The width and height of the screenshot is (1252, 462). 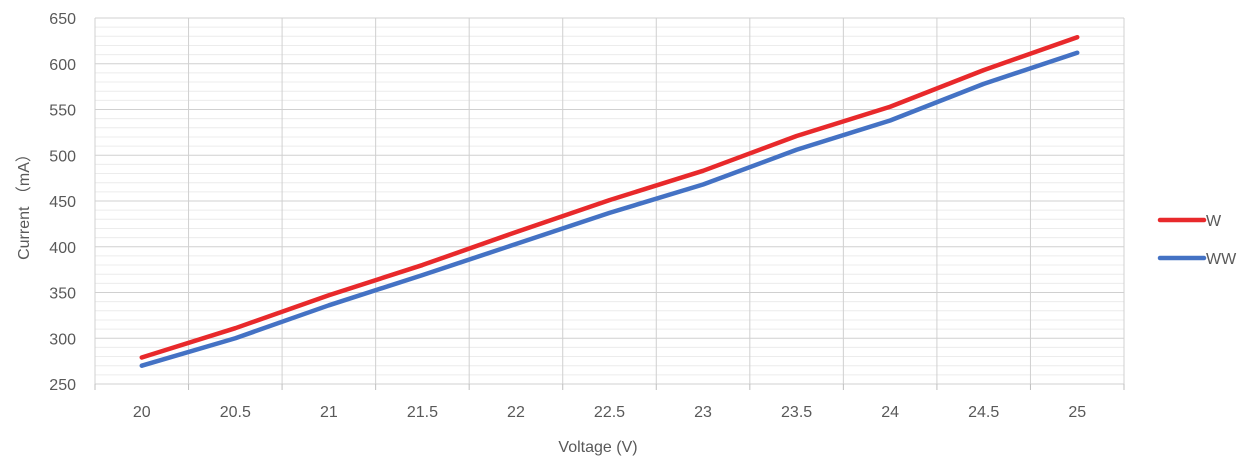 I want to click on y-axis-title: Current （mA）, so click(x=24, y=203).